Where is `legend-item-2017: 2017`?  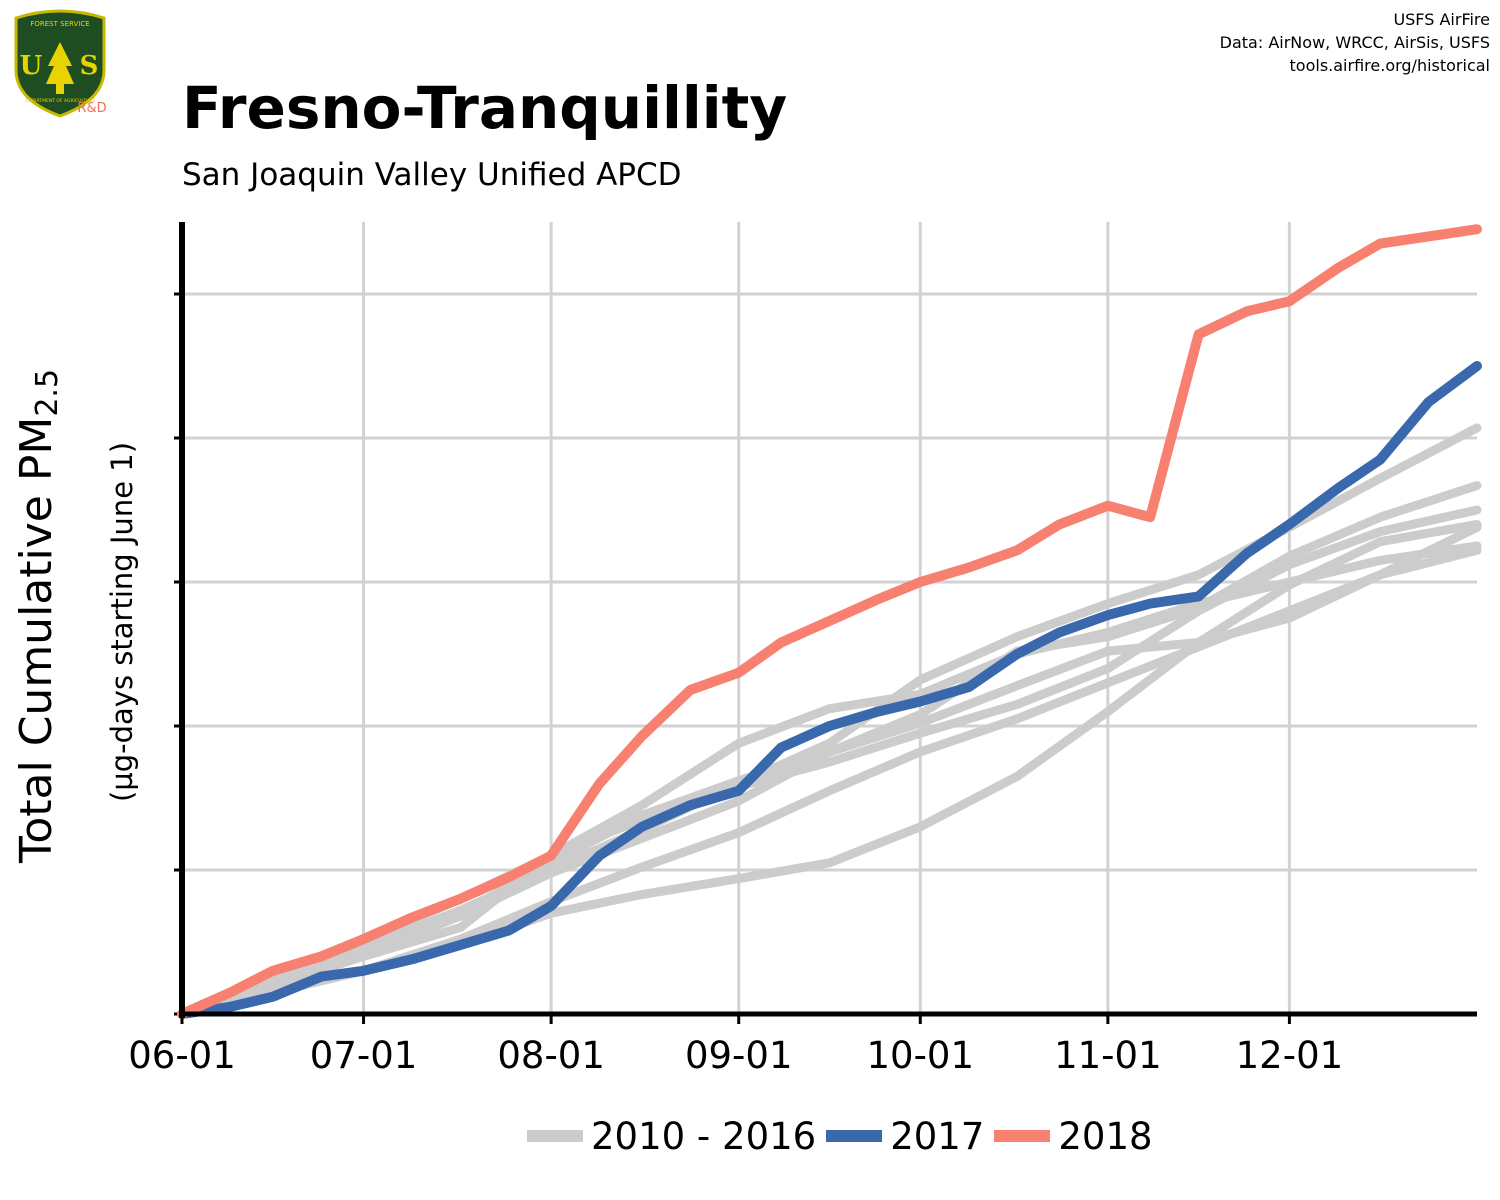 legend-item-2017: 2017 is located at coordinates (905, 1136).